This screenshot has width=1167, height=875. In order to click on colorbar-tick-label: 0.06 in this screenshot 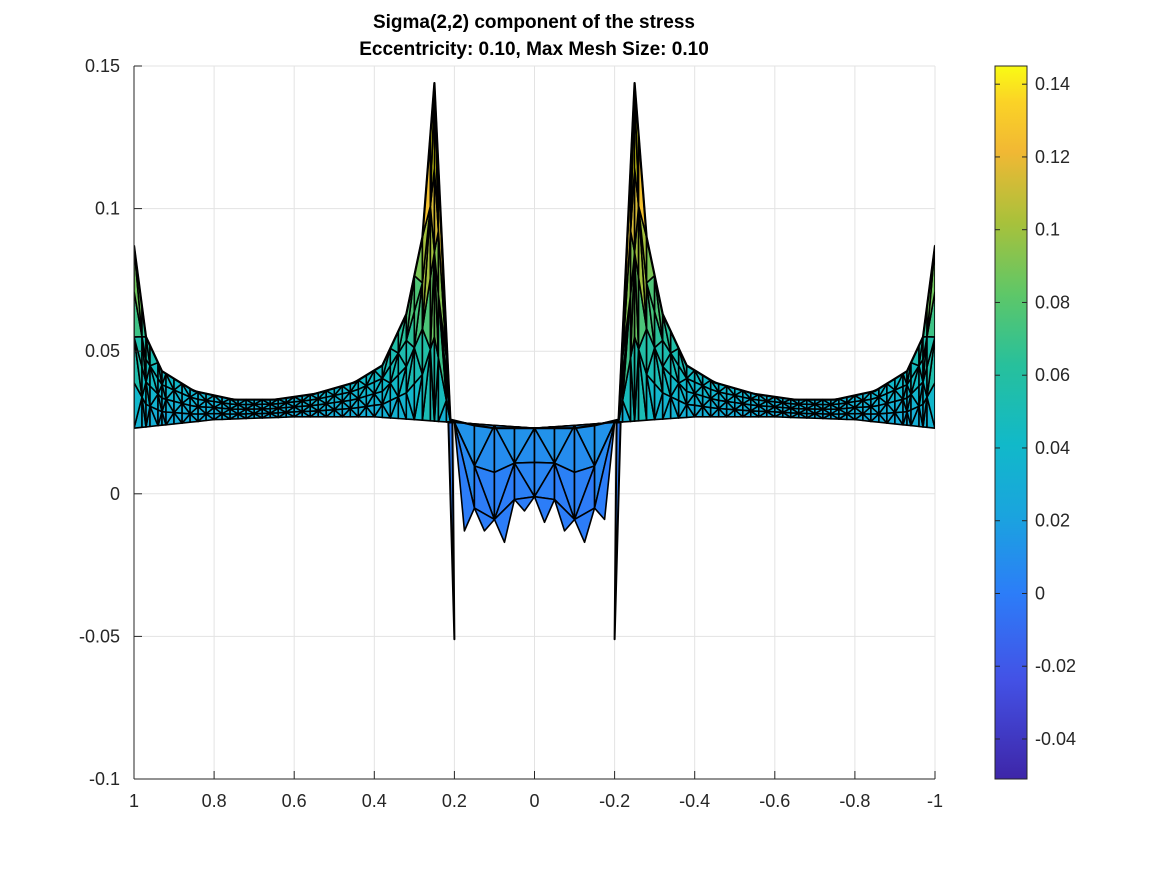, I will do `click(1052, 375)`.